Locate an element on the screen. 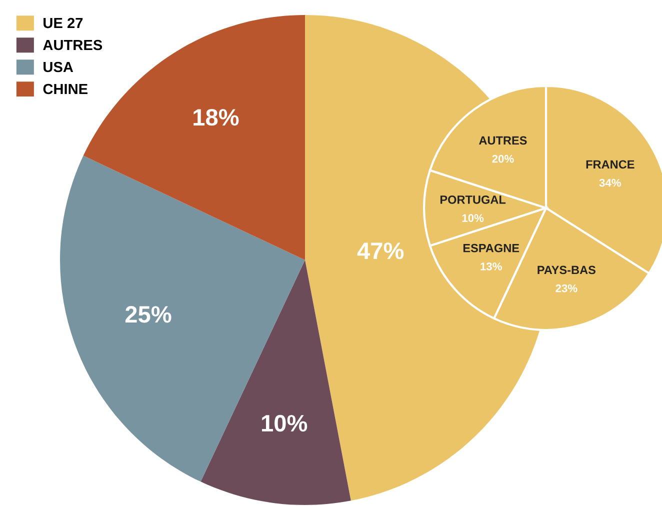 This screenshot has height=506, width=662. data-label: 25% is located at coordinates (148, 314).